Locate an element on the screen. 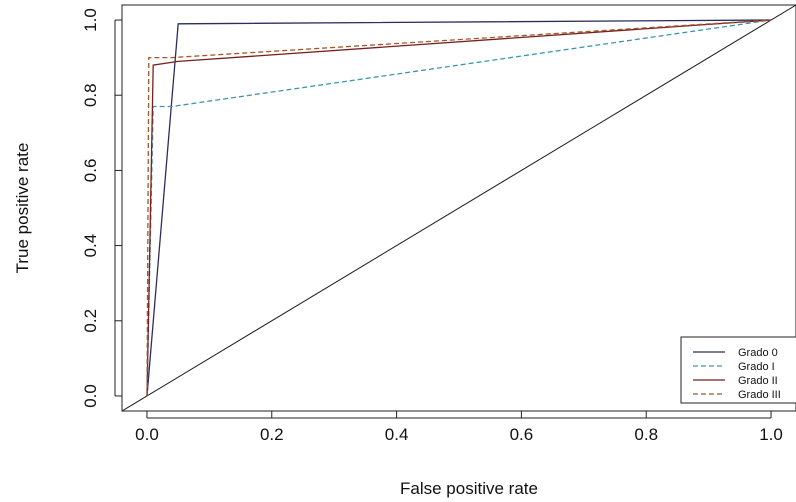  y-tick-label: 0.0 is located at coordinates (90, 396).